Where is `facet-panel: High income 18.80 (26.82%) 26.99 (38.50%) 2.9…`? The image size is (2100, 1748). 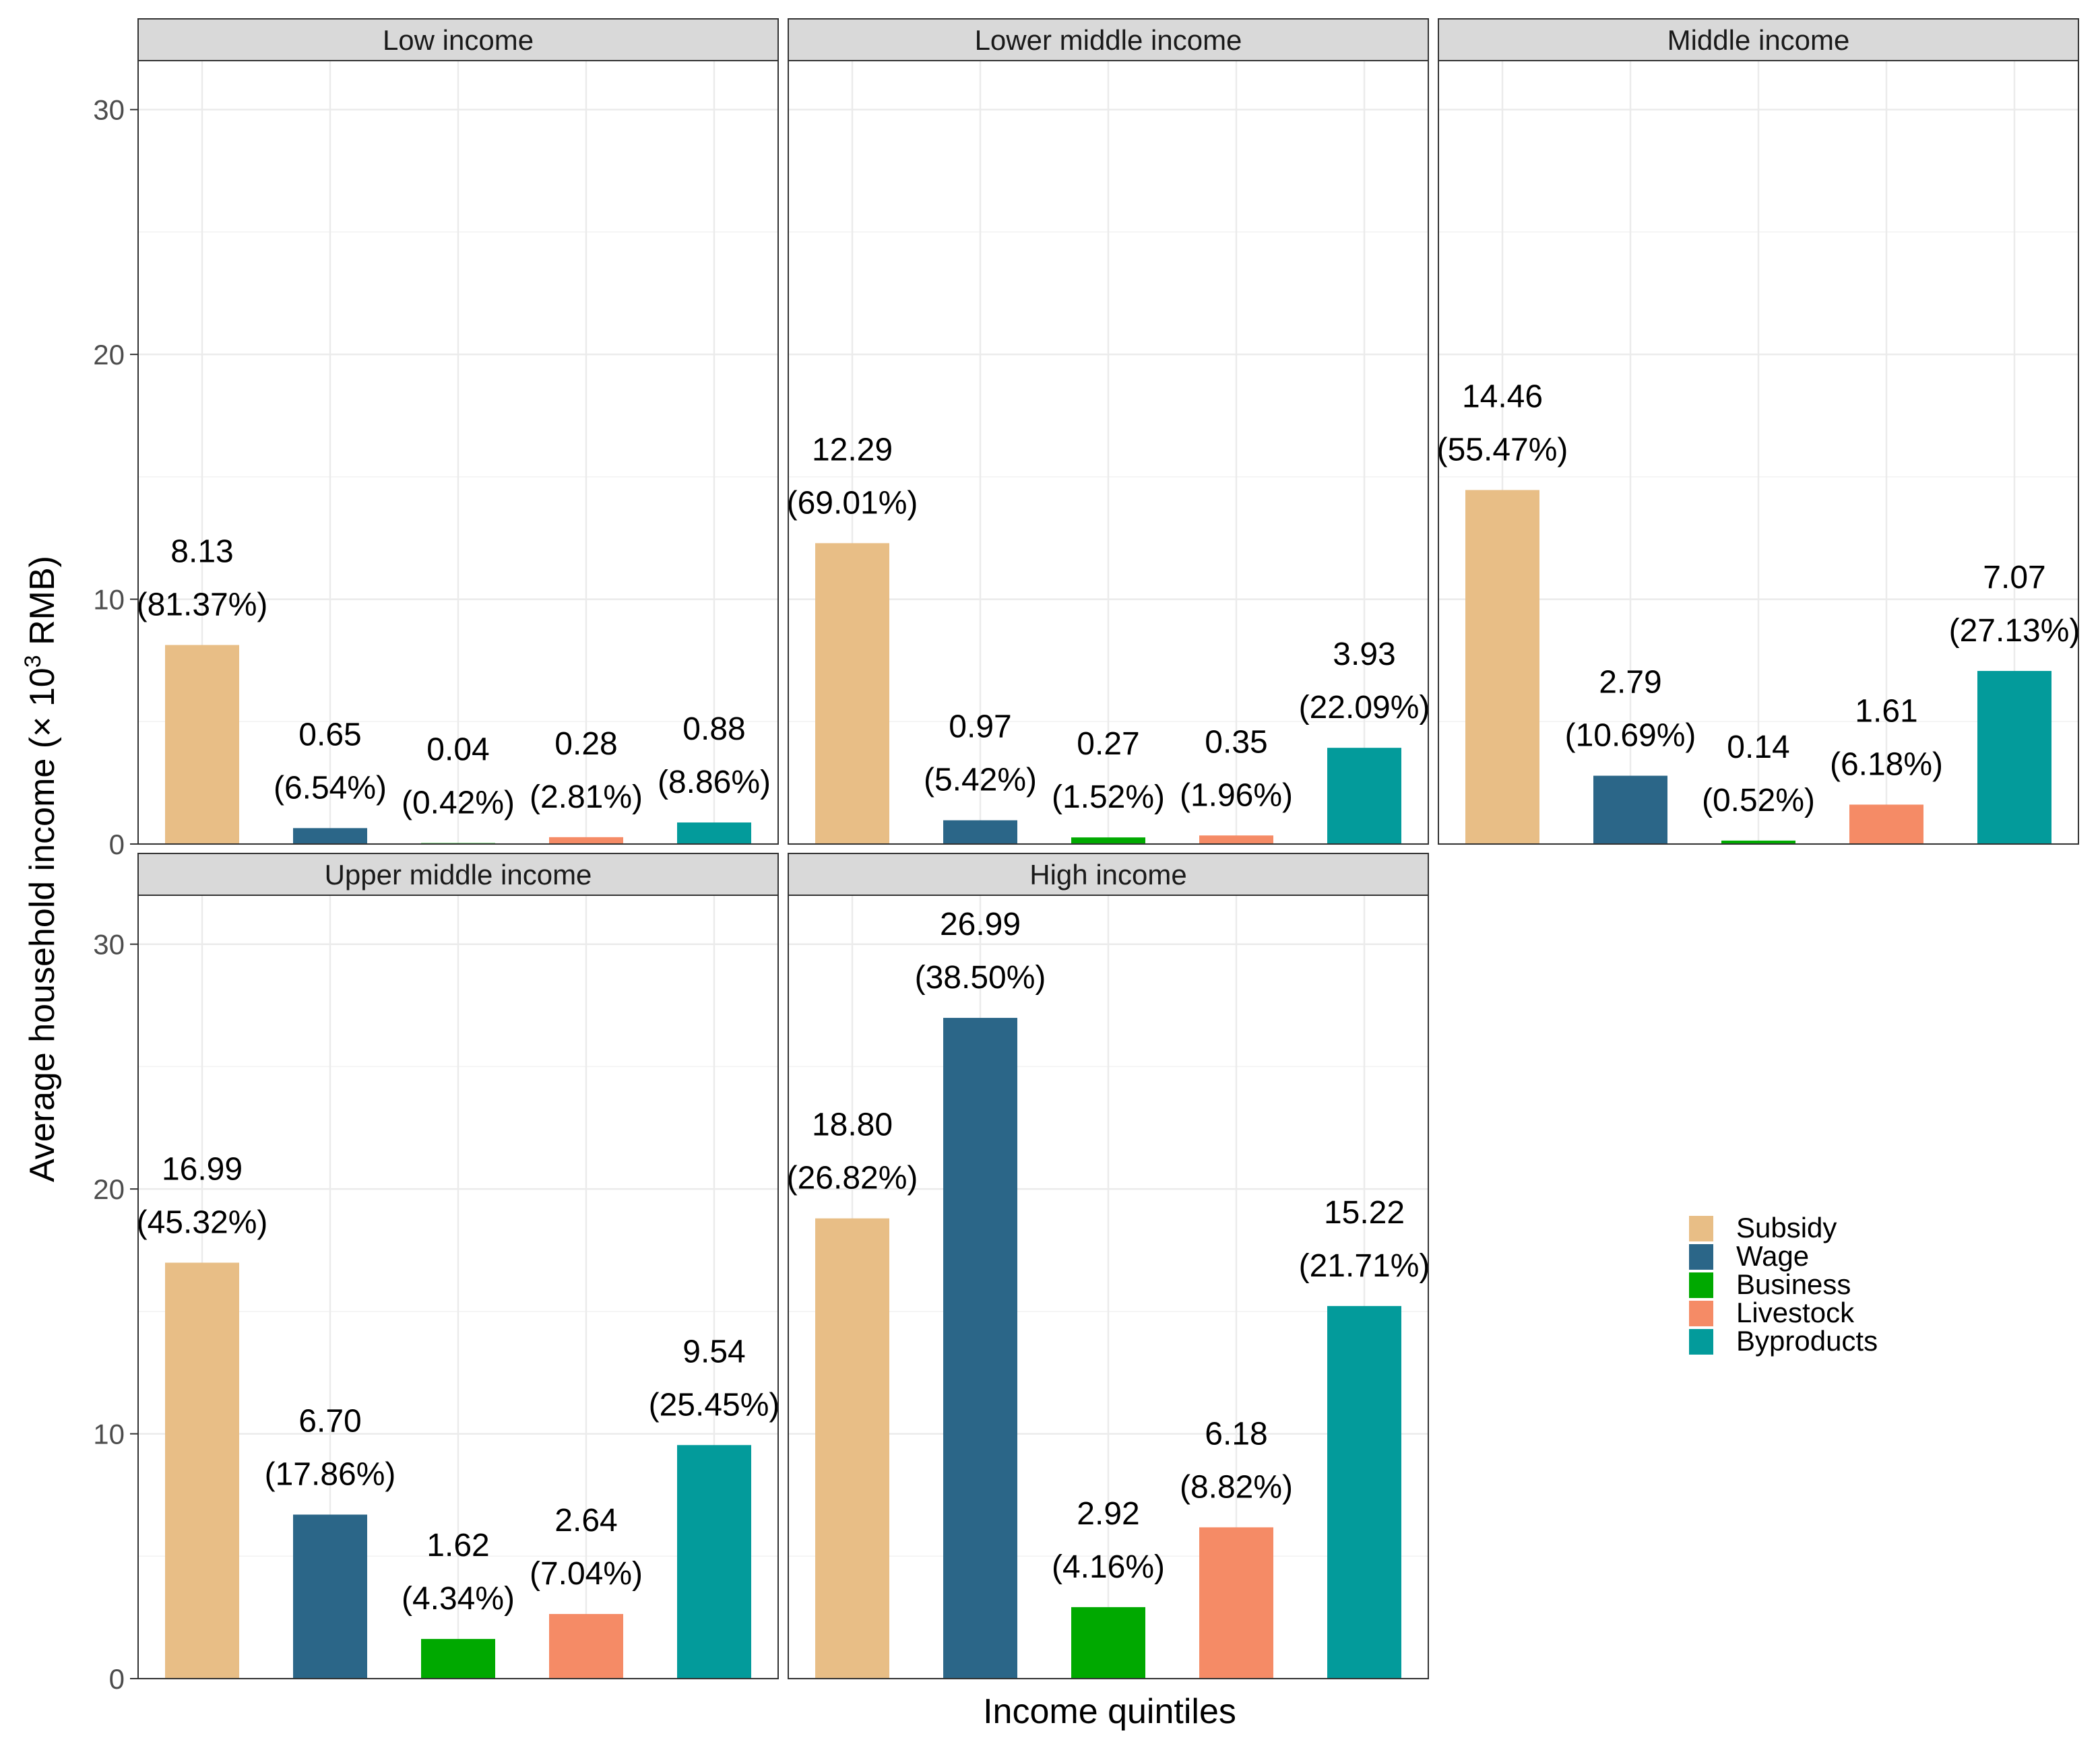 facet-panel: High income 18.80 (26.82%) 26.99 (38.50%) 2.9… is located at coordinates (1108, 1266).